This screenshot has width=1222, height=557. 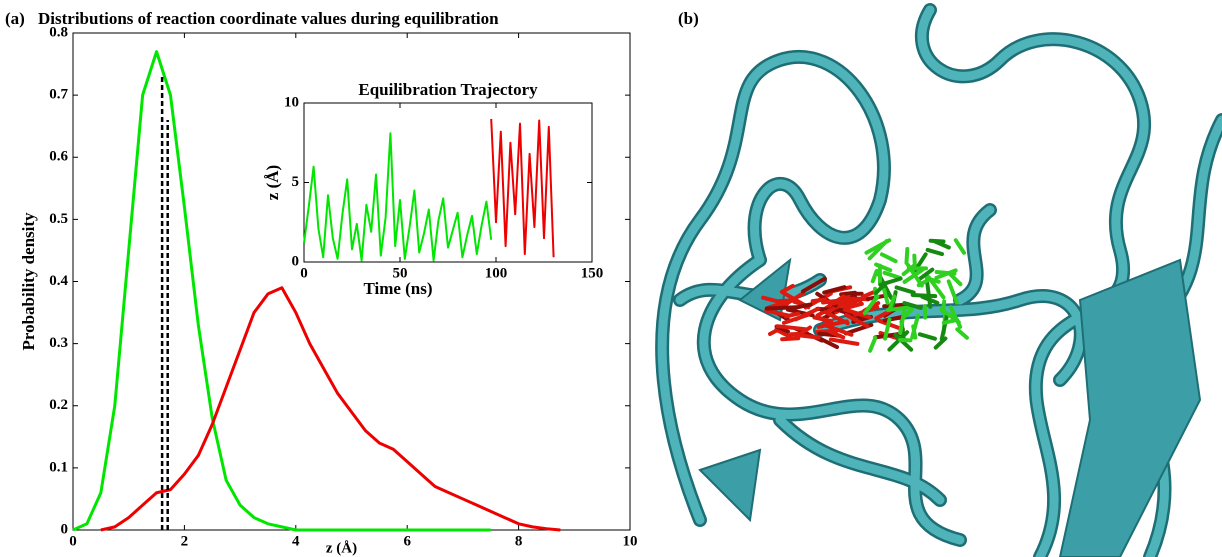 I want to click on x-axis-label: Time (ns), so click(x=397, y=288).